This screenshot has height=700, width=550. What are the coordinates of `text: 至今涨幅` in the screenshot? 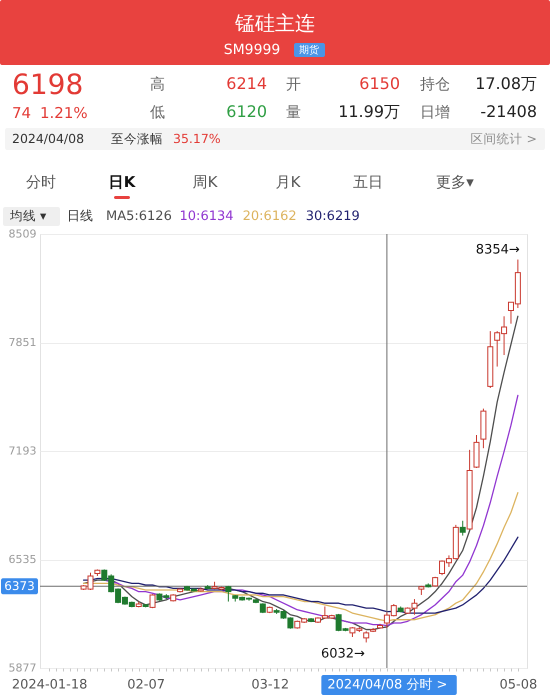 It's located at (137, 138).